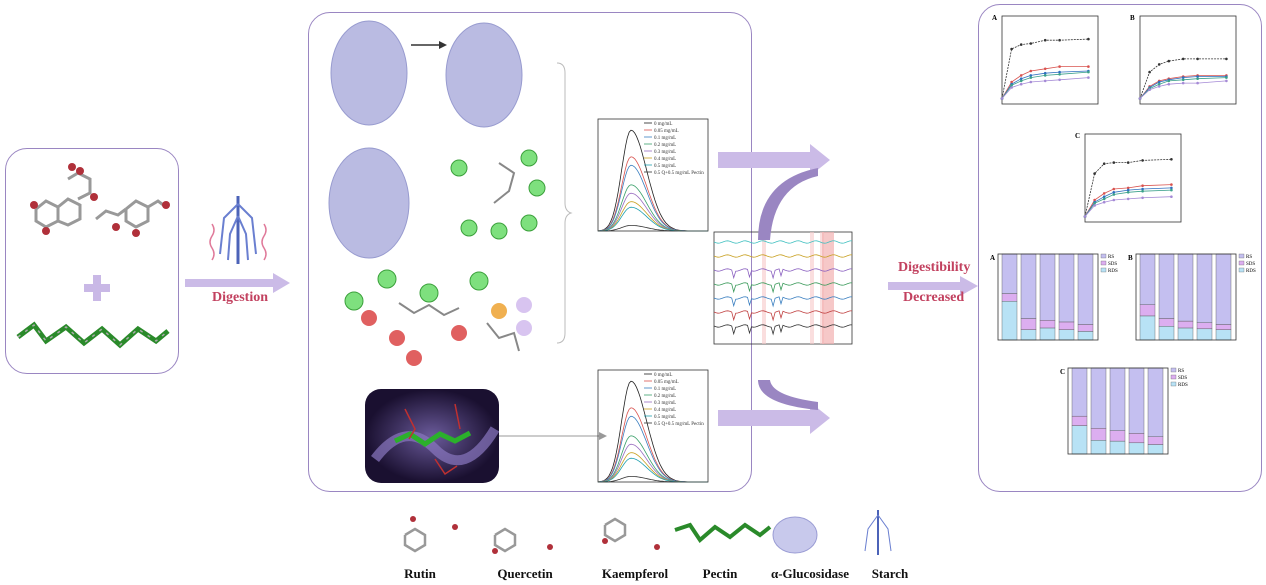 The height and width of the screenshot is (585, 1266). Describe the element at coordinates (92, 261) in the screenshot. I see `ingredients-panel` at that location.